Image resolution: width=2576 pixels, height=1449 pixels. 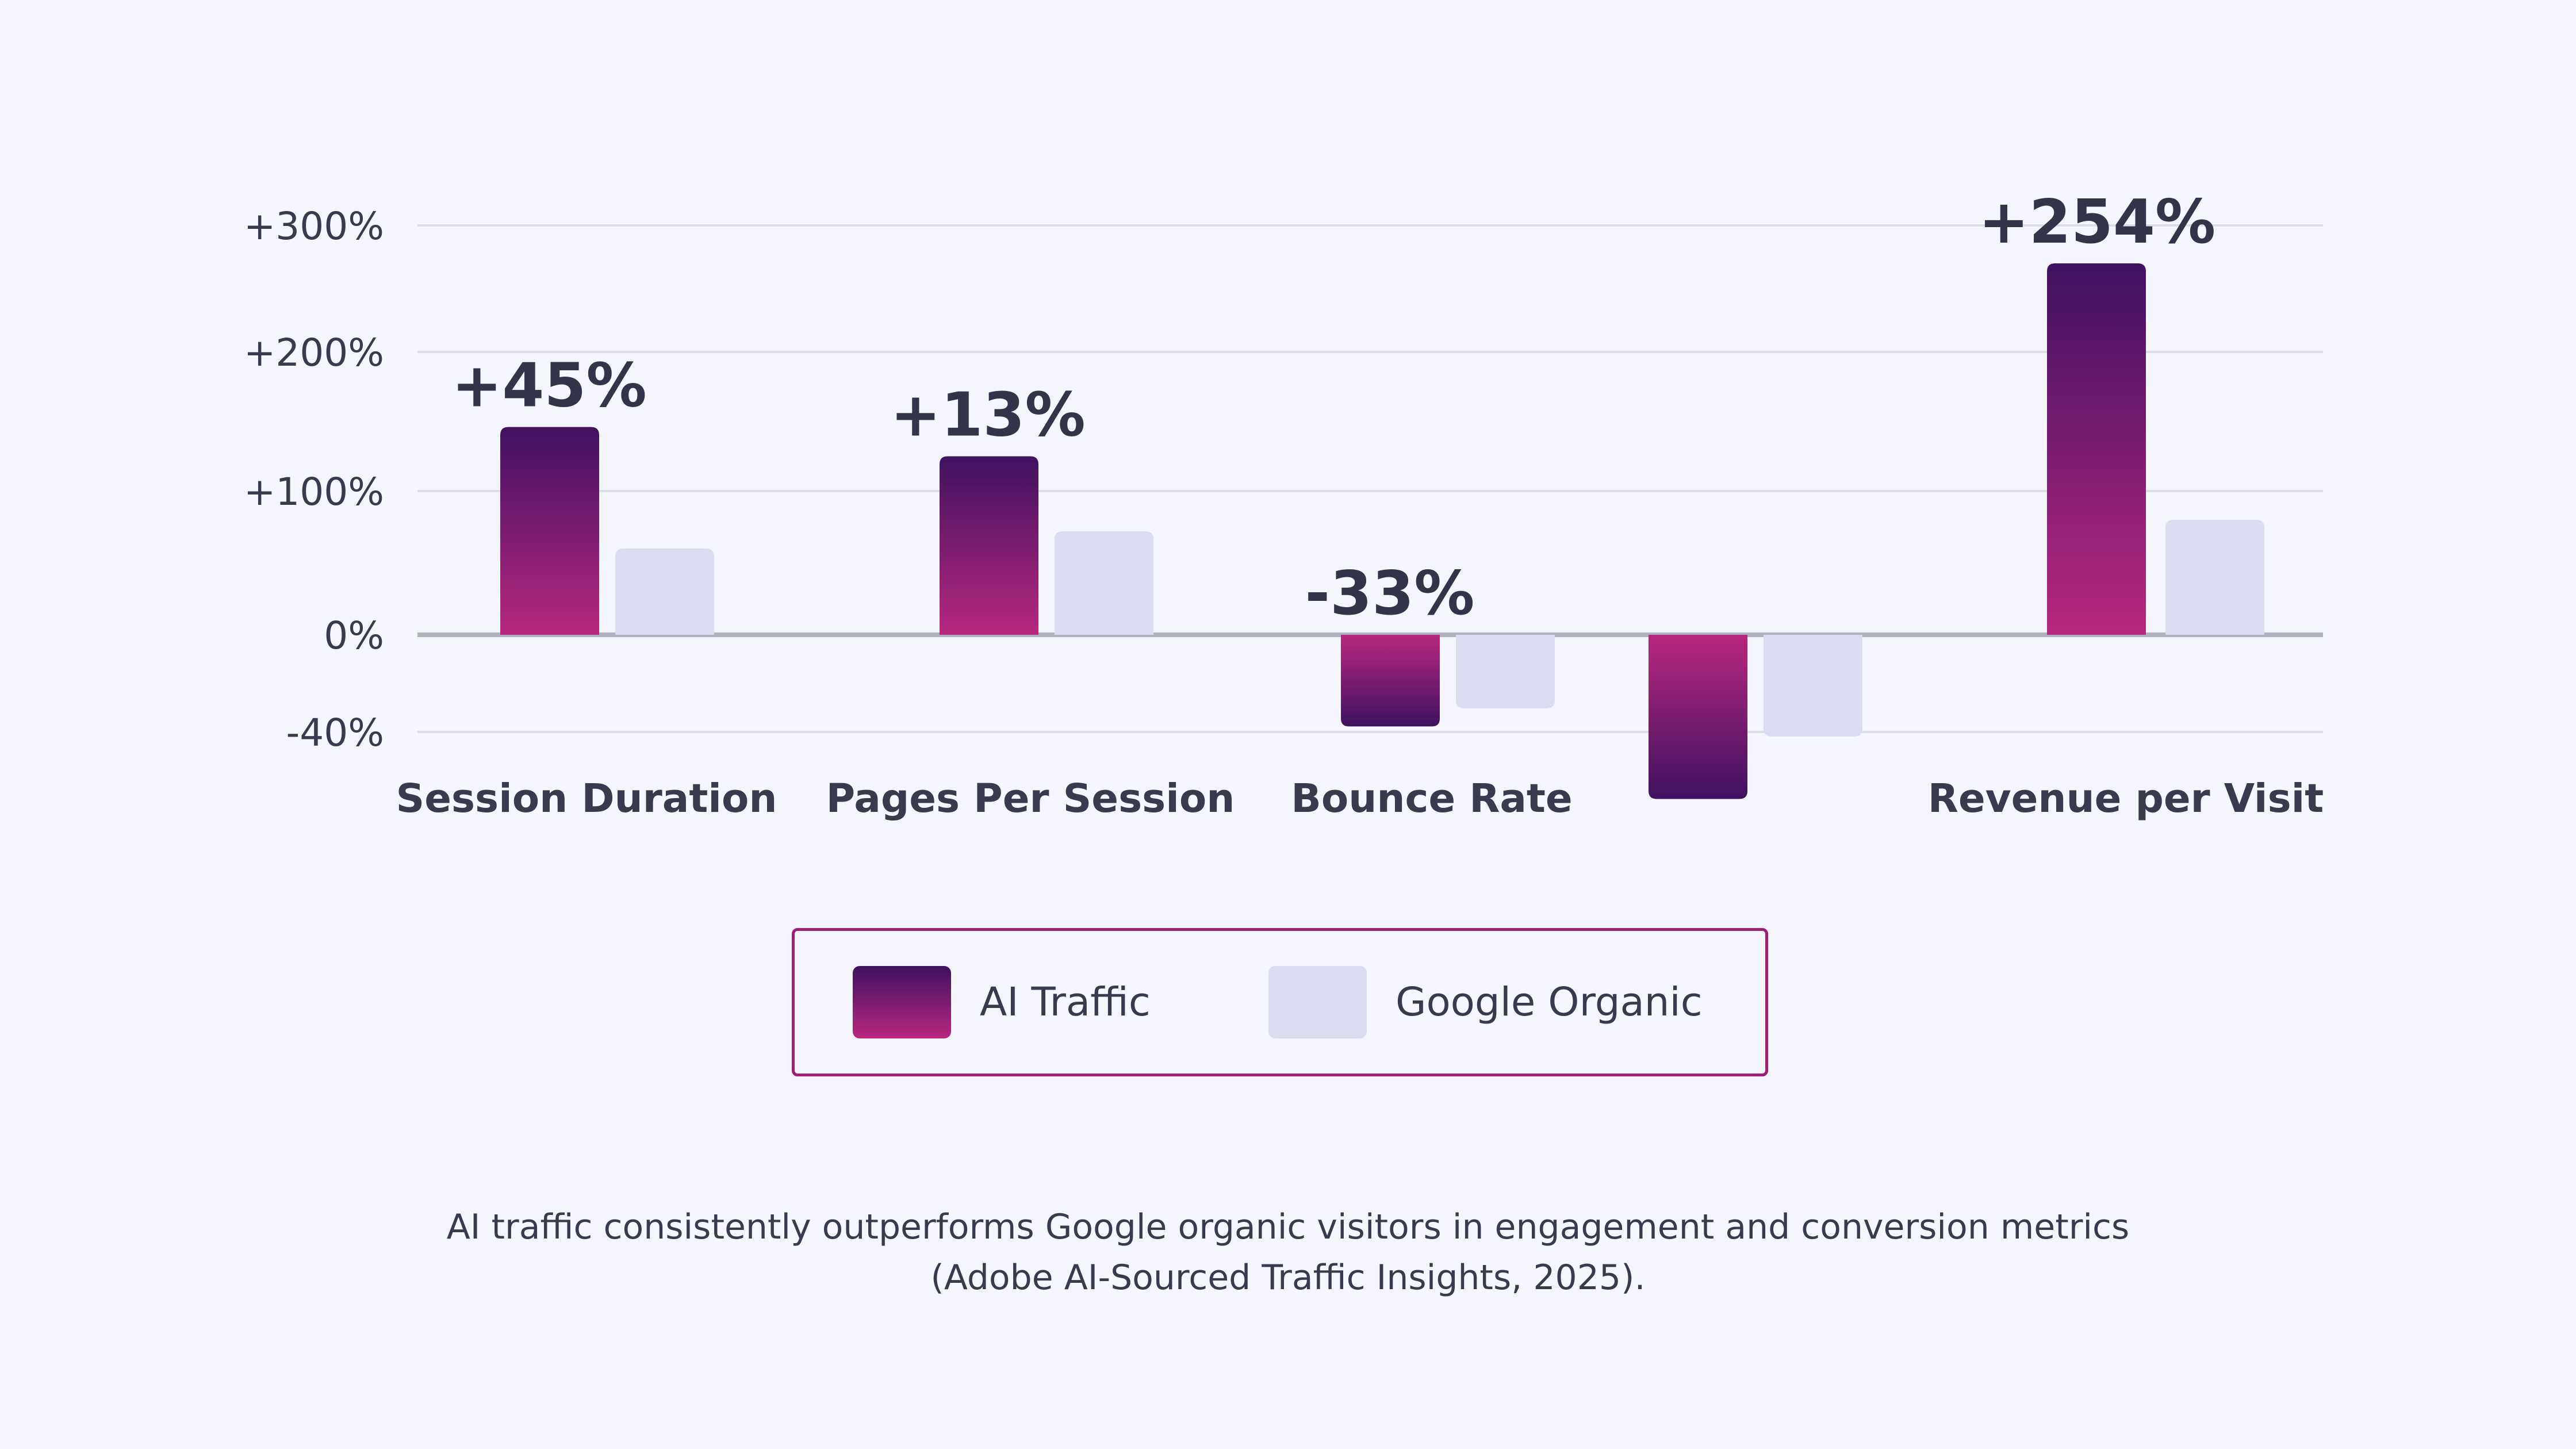 I want to click on bar-google-revenue-per-visit, so click(x=2214, y=577).